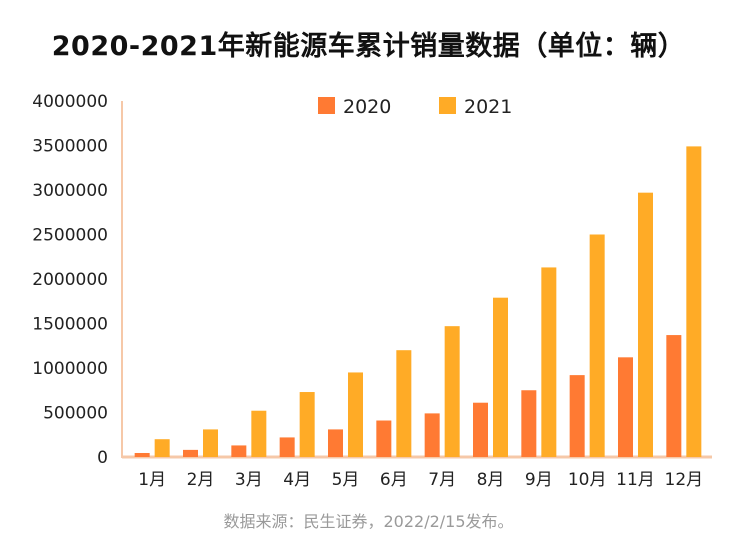 The image size is (737, 545). Describe the element at coordinates (102, 458) in the screenshot. I see `y-tick-label: 0` at that location.